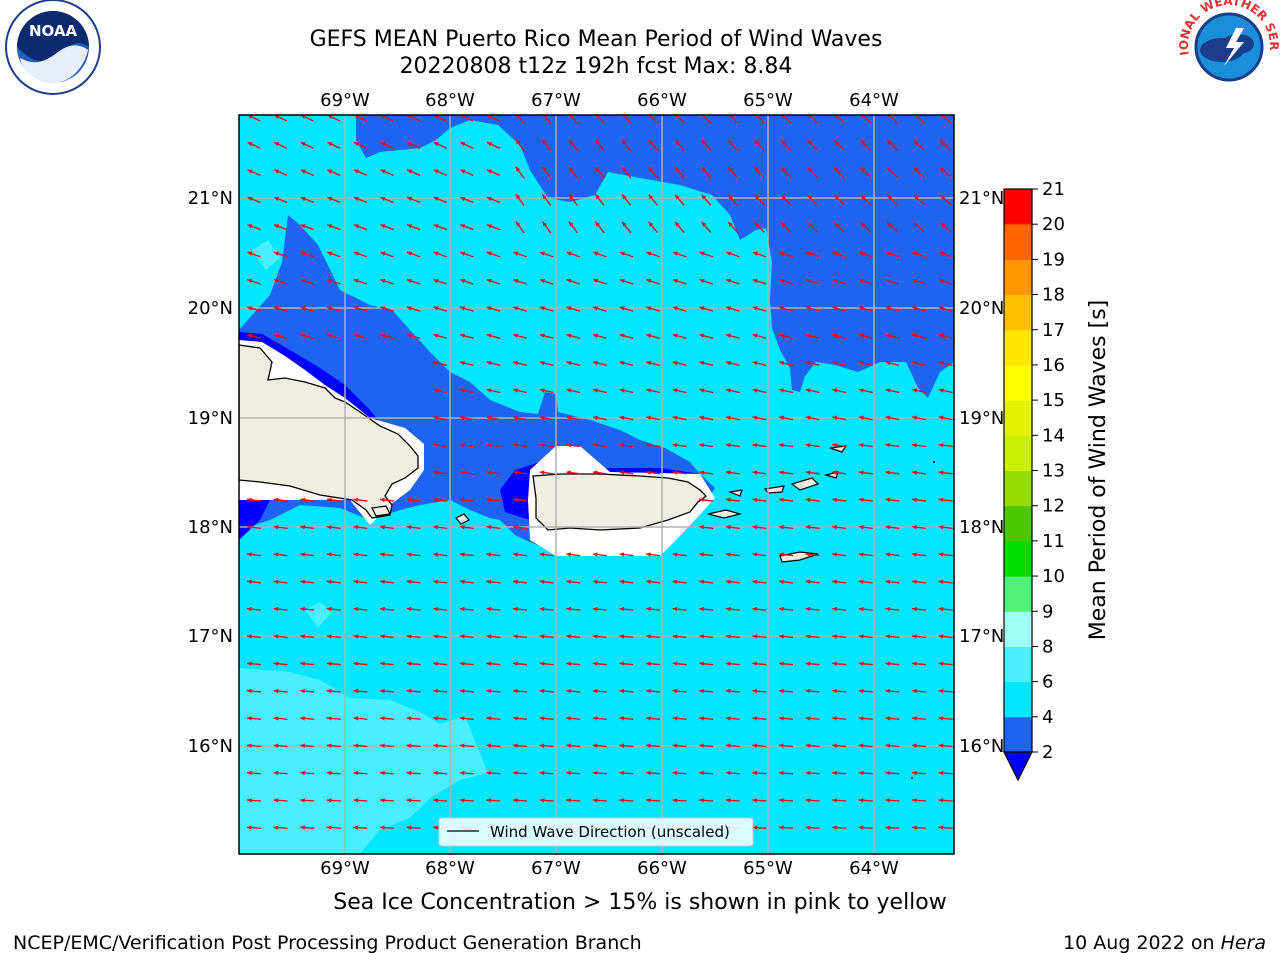  I want to click on lon-label: 66°W, so click(662, 868).